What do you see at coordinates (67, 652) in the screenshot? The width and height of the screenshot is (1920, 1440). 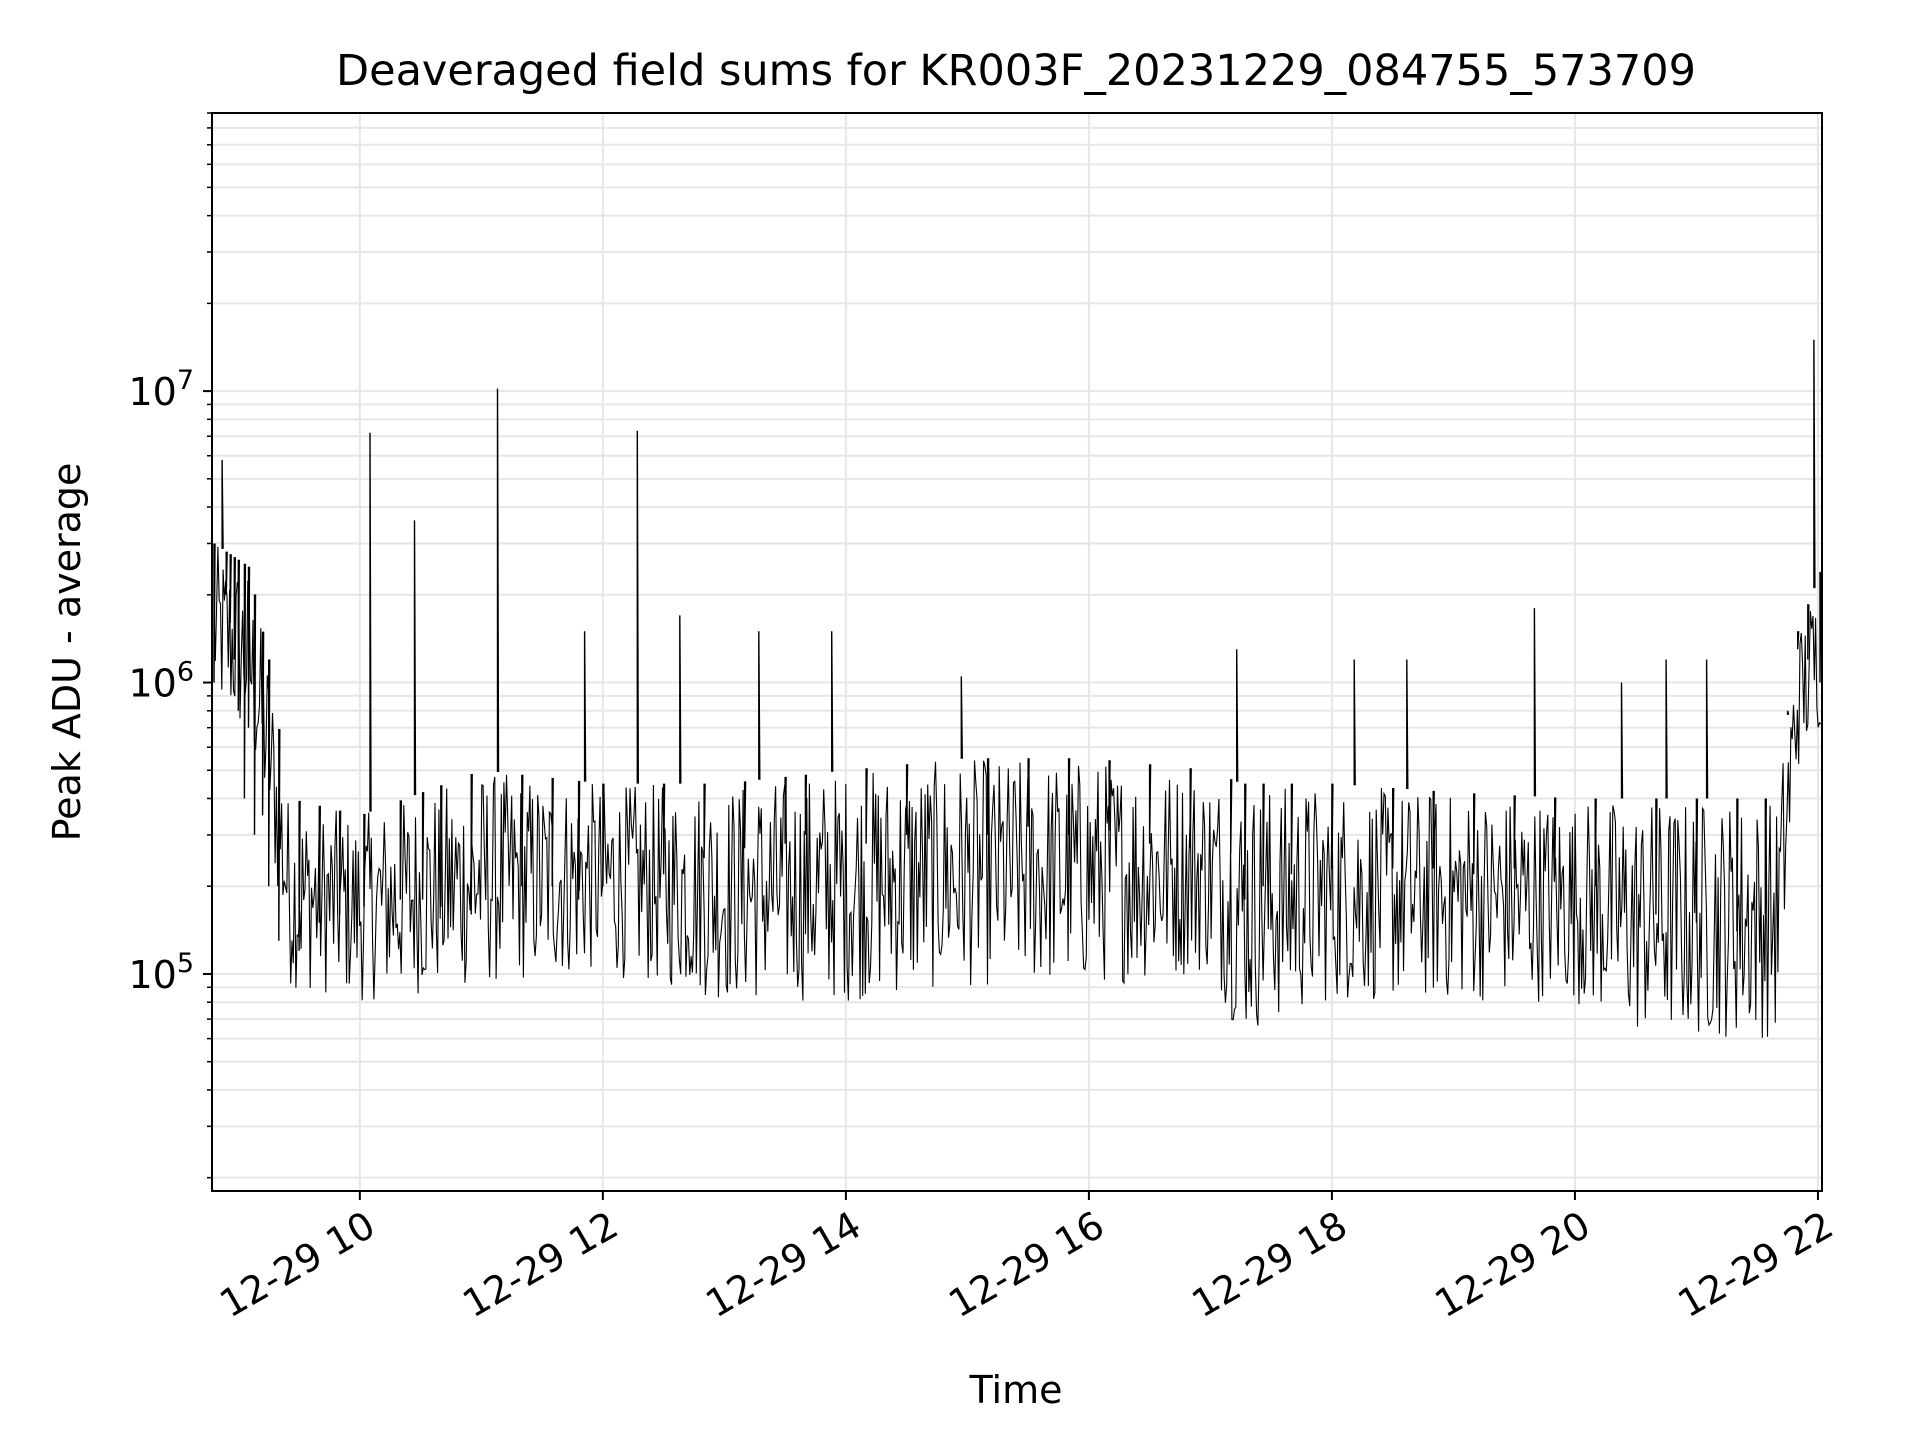 I see `y-axis-label: Peak ADU - average` at bounding box center [67, 652].